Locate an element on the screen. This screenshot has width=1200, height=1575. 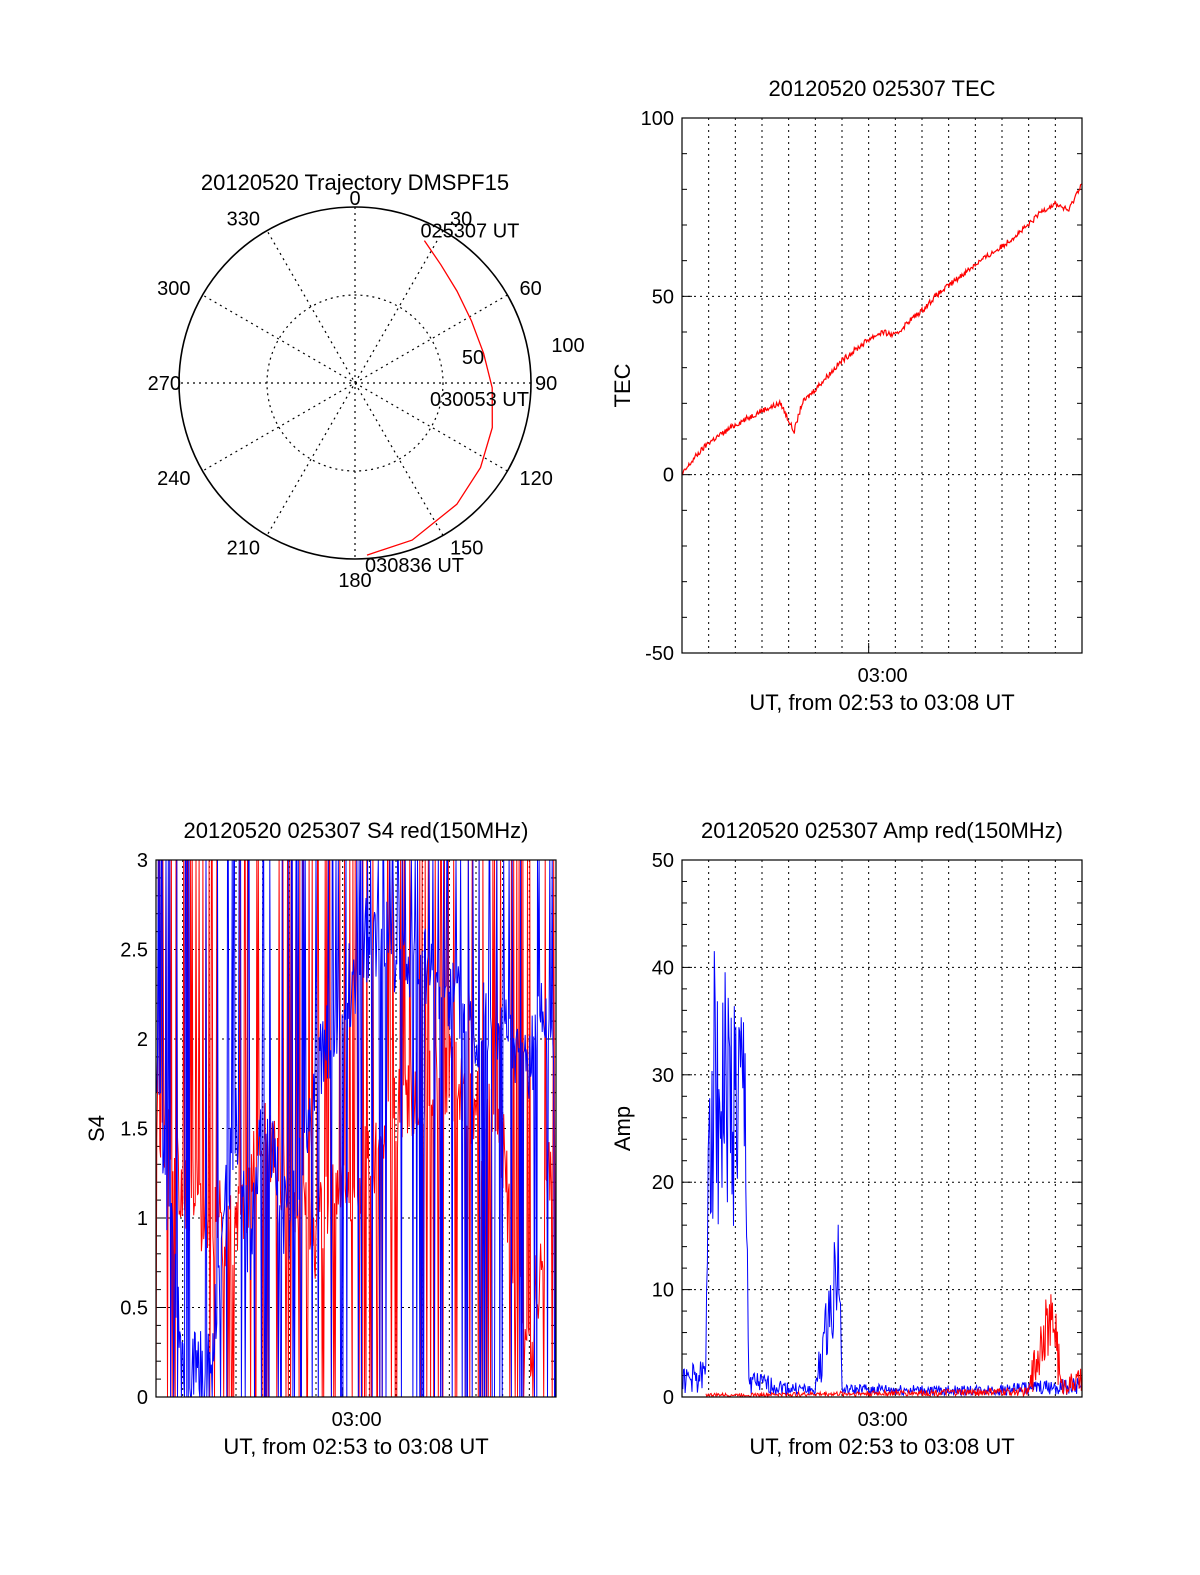
y-axis-label: Amp is located at coordinates (622, 1128).